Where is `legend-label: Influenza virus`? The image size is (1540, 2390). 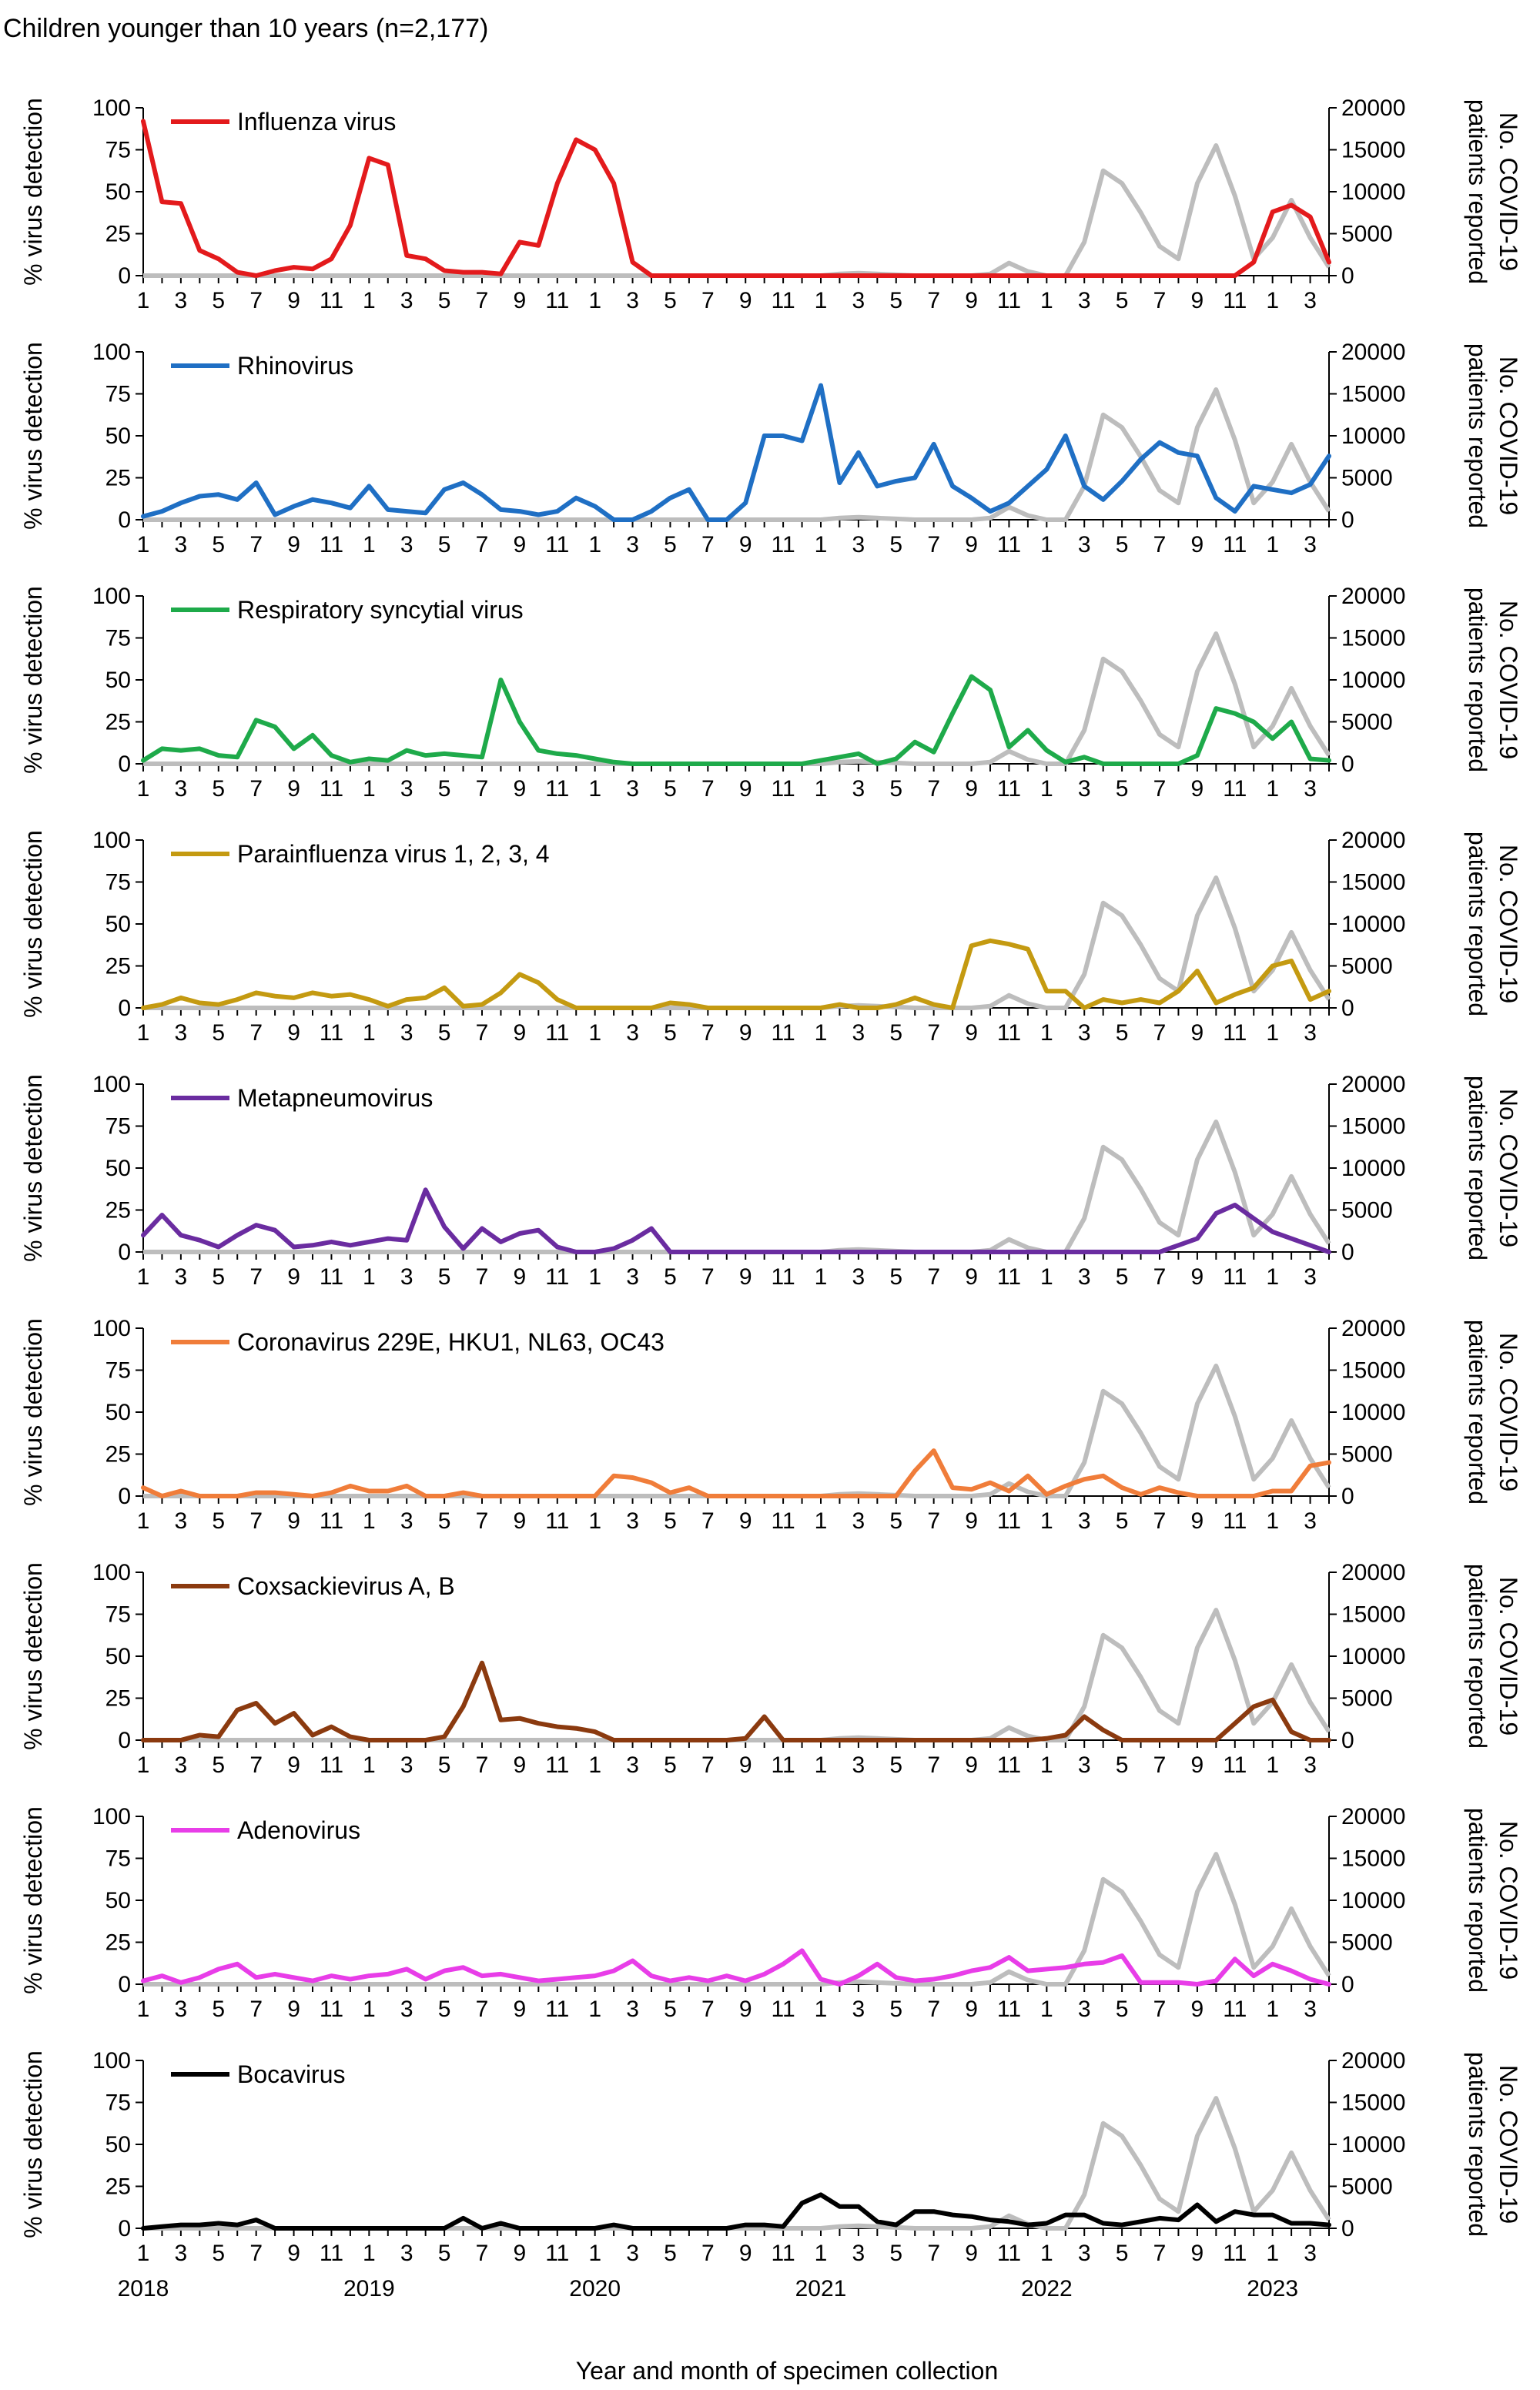 legend-label: Influenza virus is located at coordinates (316, 122).